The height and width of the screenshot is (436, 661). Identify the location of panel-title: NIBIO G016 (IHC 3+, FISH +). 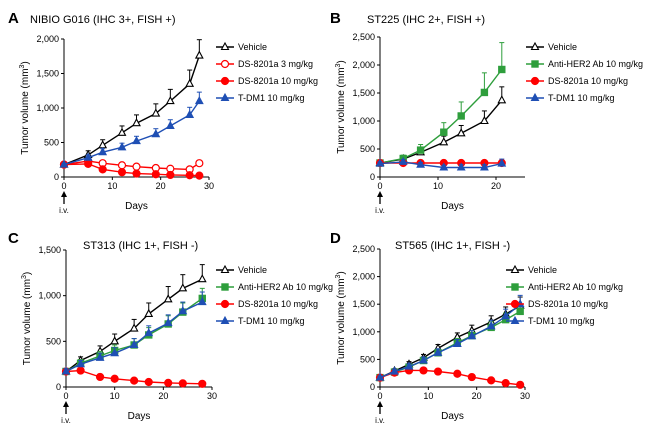
(103, 20).